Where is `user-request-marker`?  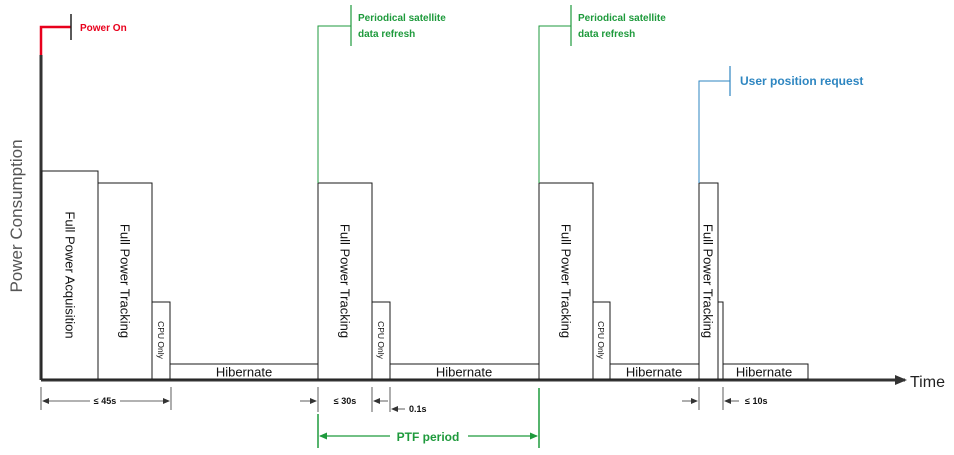 user-request-marker is located at coordinates (714, 131).